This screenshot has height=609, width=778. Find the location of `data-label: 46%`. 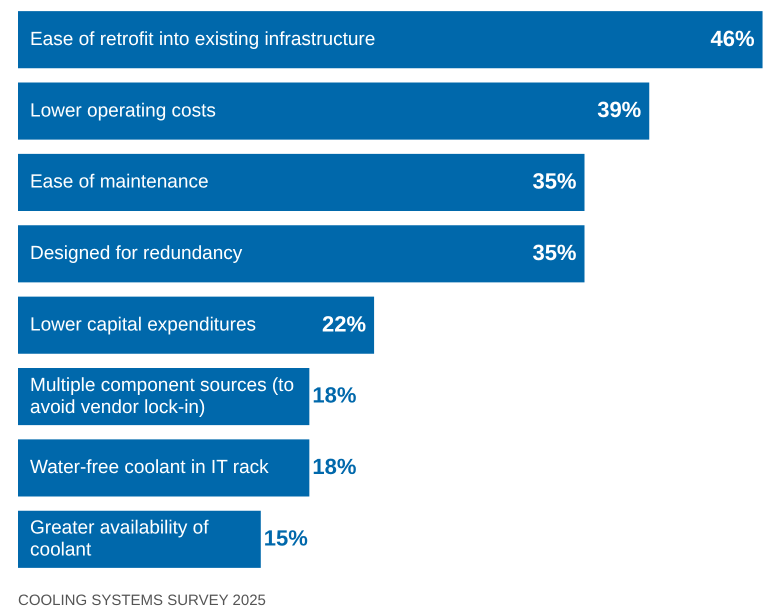

data-label: 46% is located at coordinates (732, 38).